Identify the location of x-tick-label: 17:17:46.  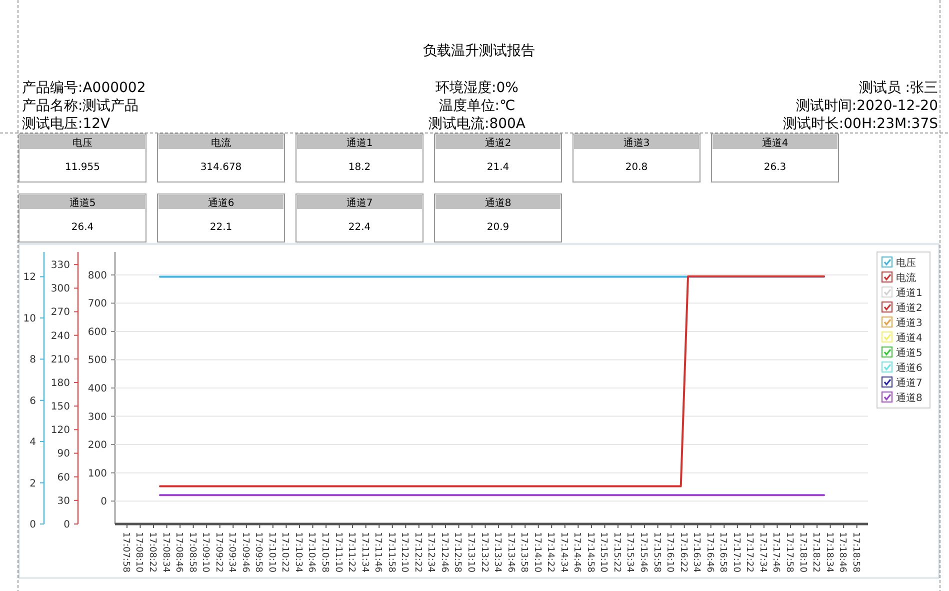
(775, 552).